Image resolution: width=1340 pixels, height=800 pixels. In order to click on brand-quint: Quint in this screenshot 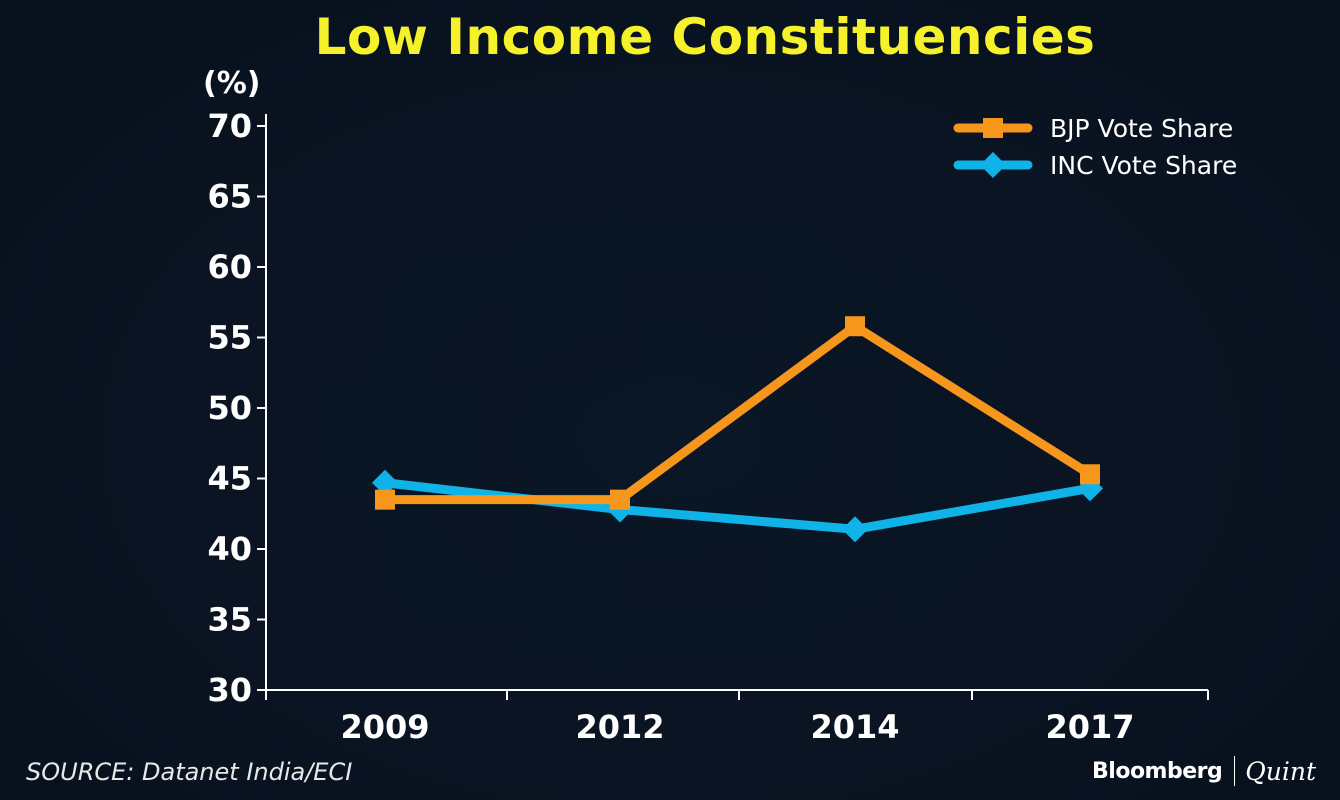, I will do `click(1280, 771)`.